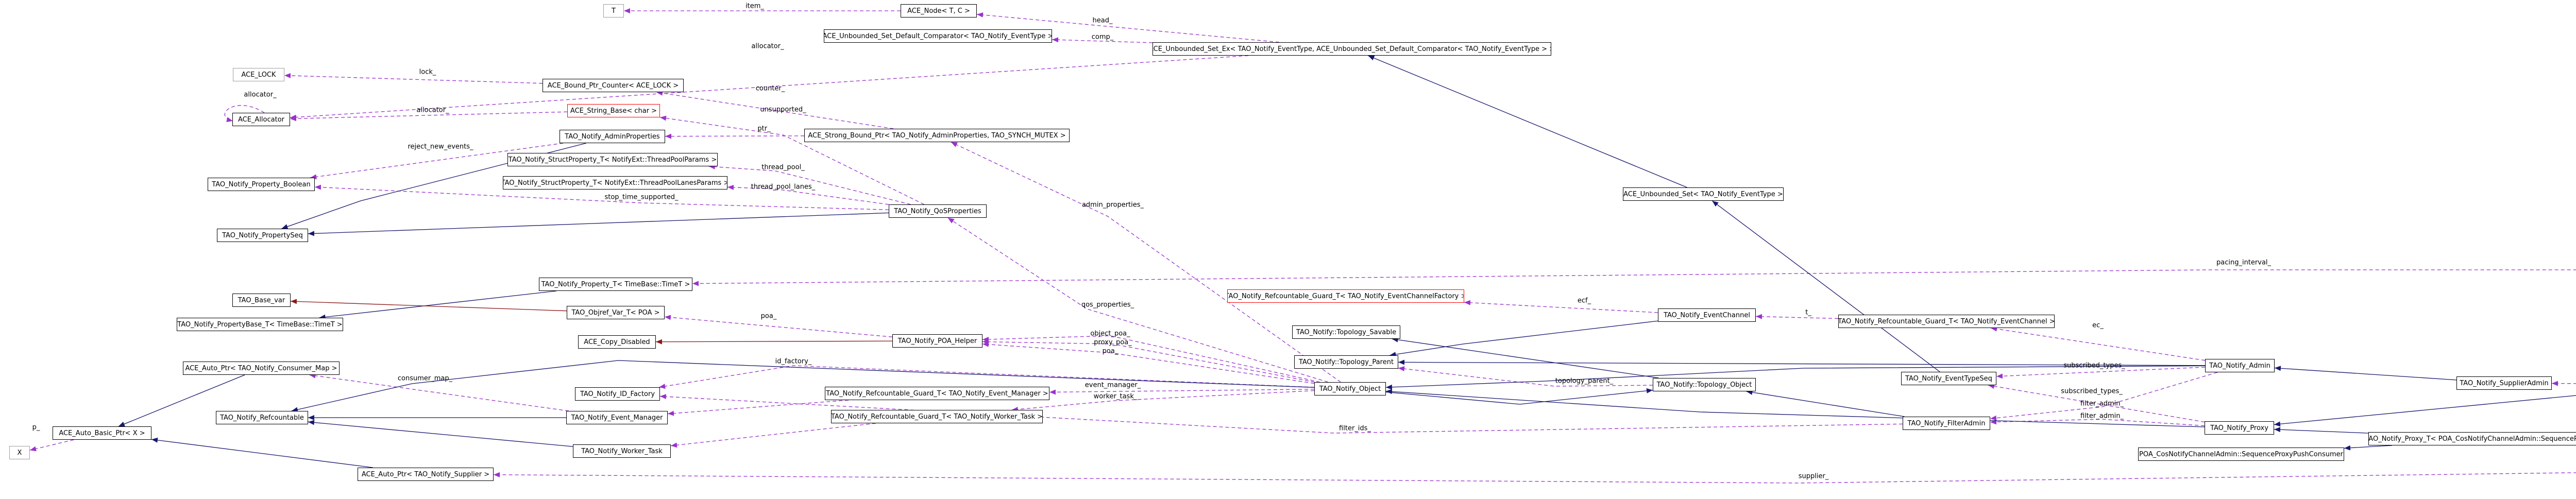  I want to click on edge-usex-node, so click(1128, 27).